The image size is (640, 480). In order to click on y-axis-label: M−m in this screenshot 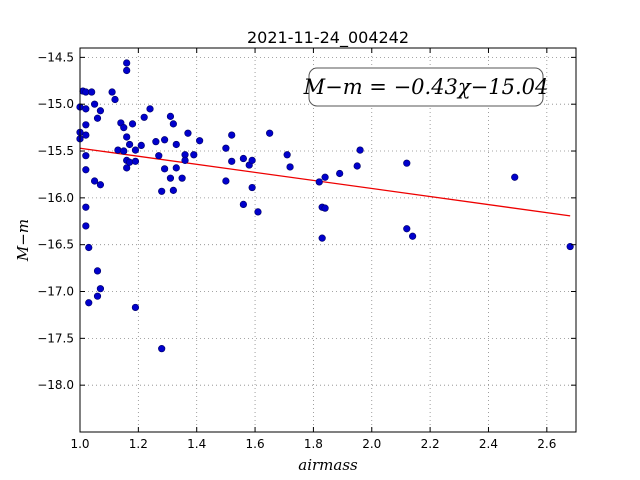, I will do `click(23, 240)`.